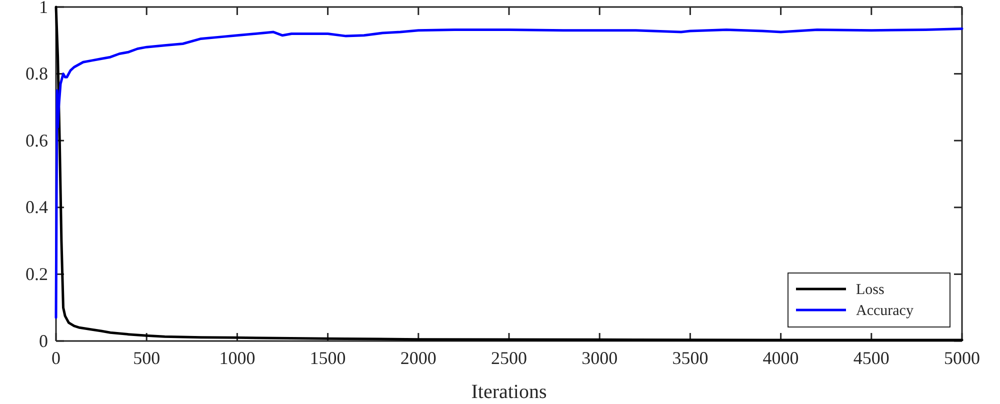 The image size is (1000, 404). I want to click on x-tick-label: 2000, so click(418, 358).